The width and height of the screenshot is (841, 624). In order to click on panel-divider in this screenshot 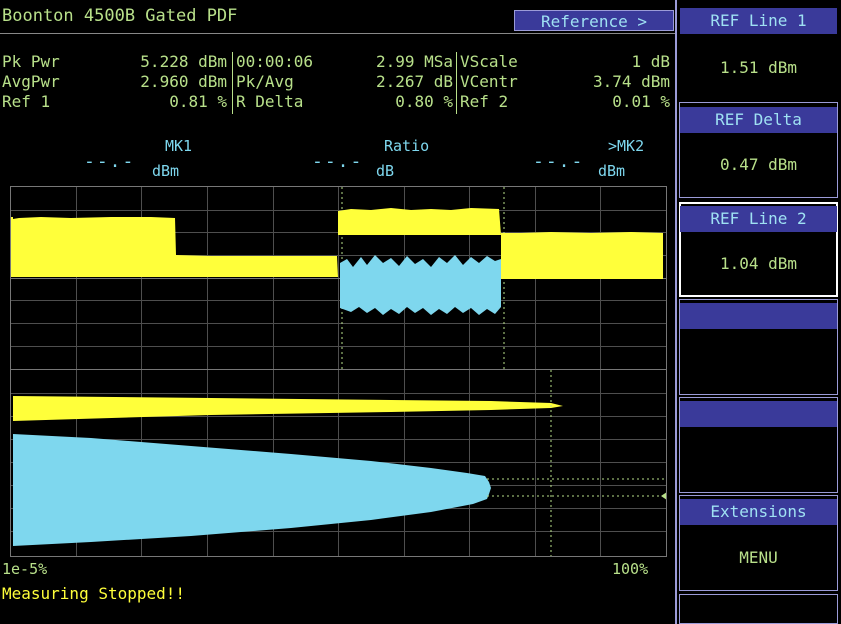, I will do `click(676, 312)`.